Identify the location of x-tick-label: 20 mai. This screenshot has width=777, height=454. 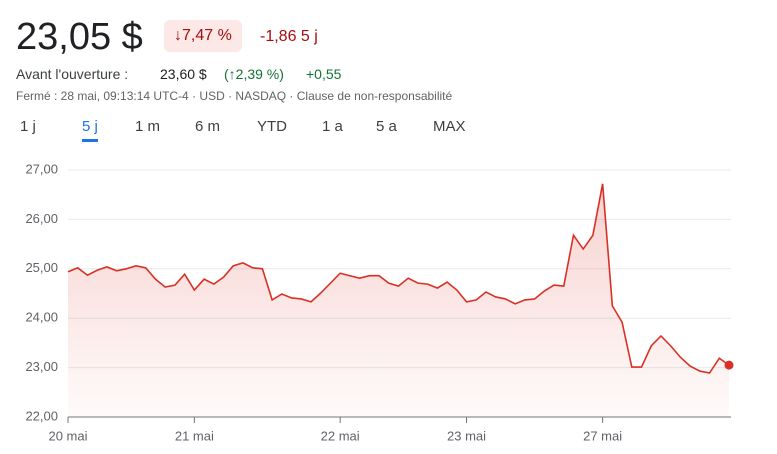
(67, 435).